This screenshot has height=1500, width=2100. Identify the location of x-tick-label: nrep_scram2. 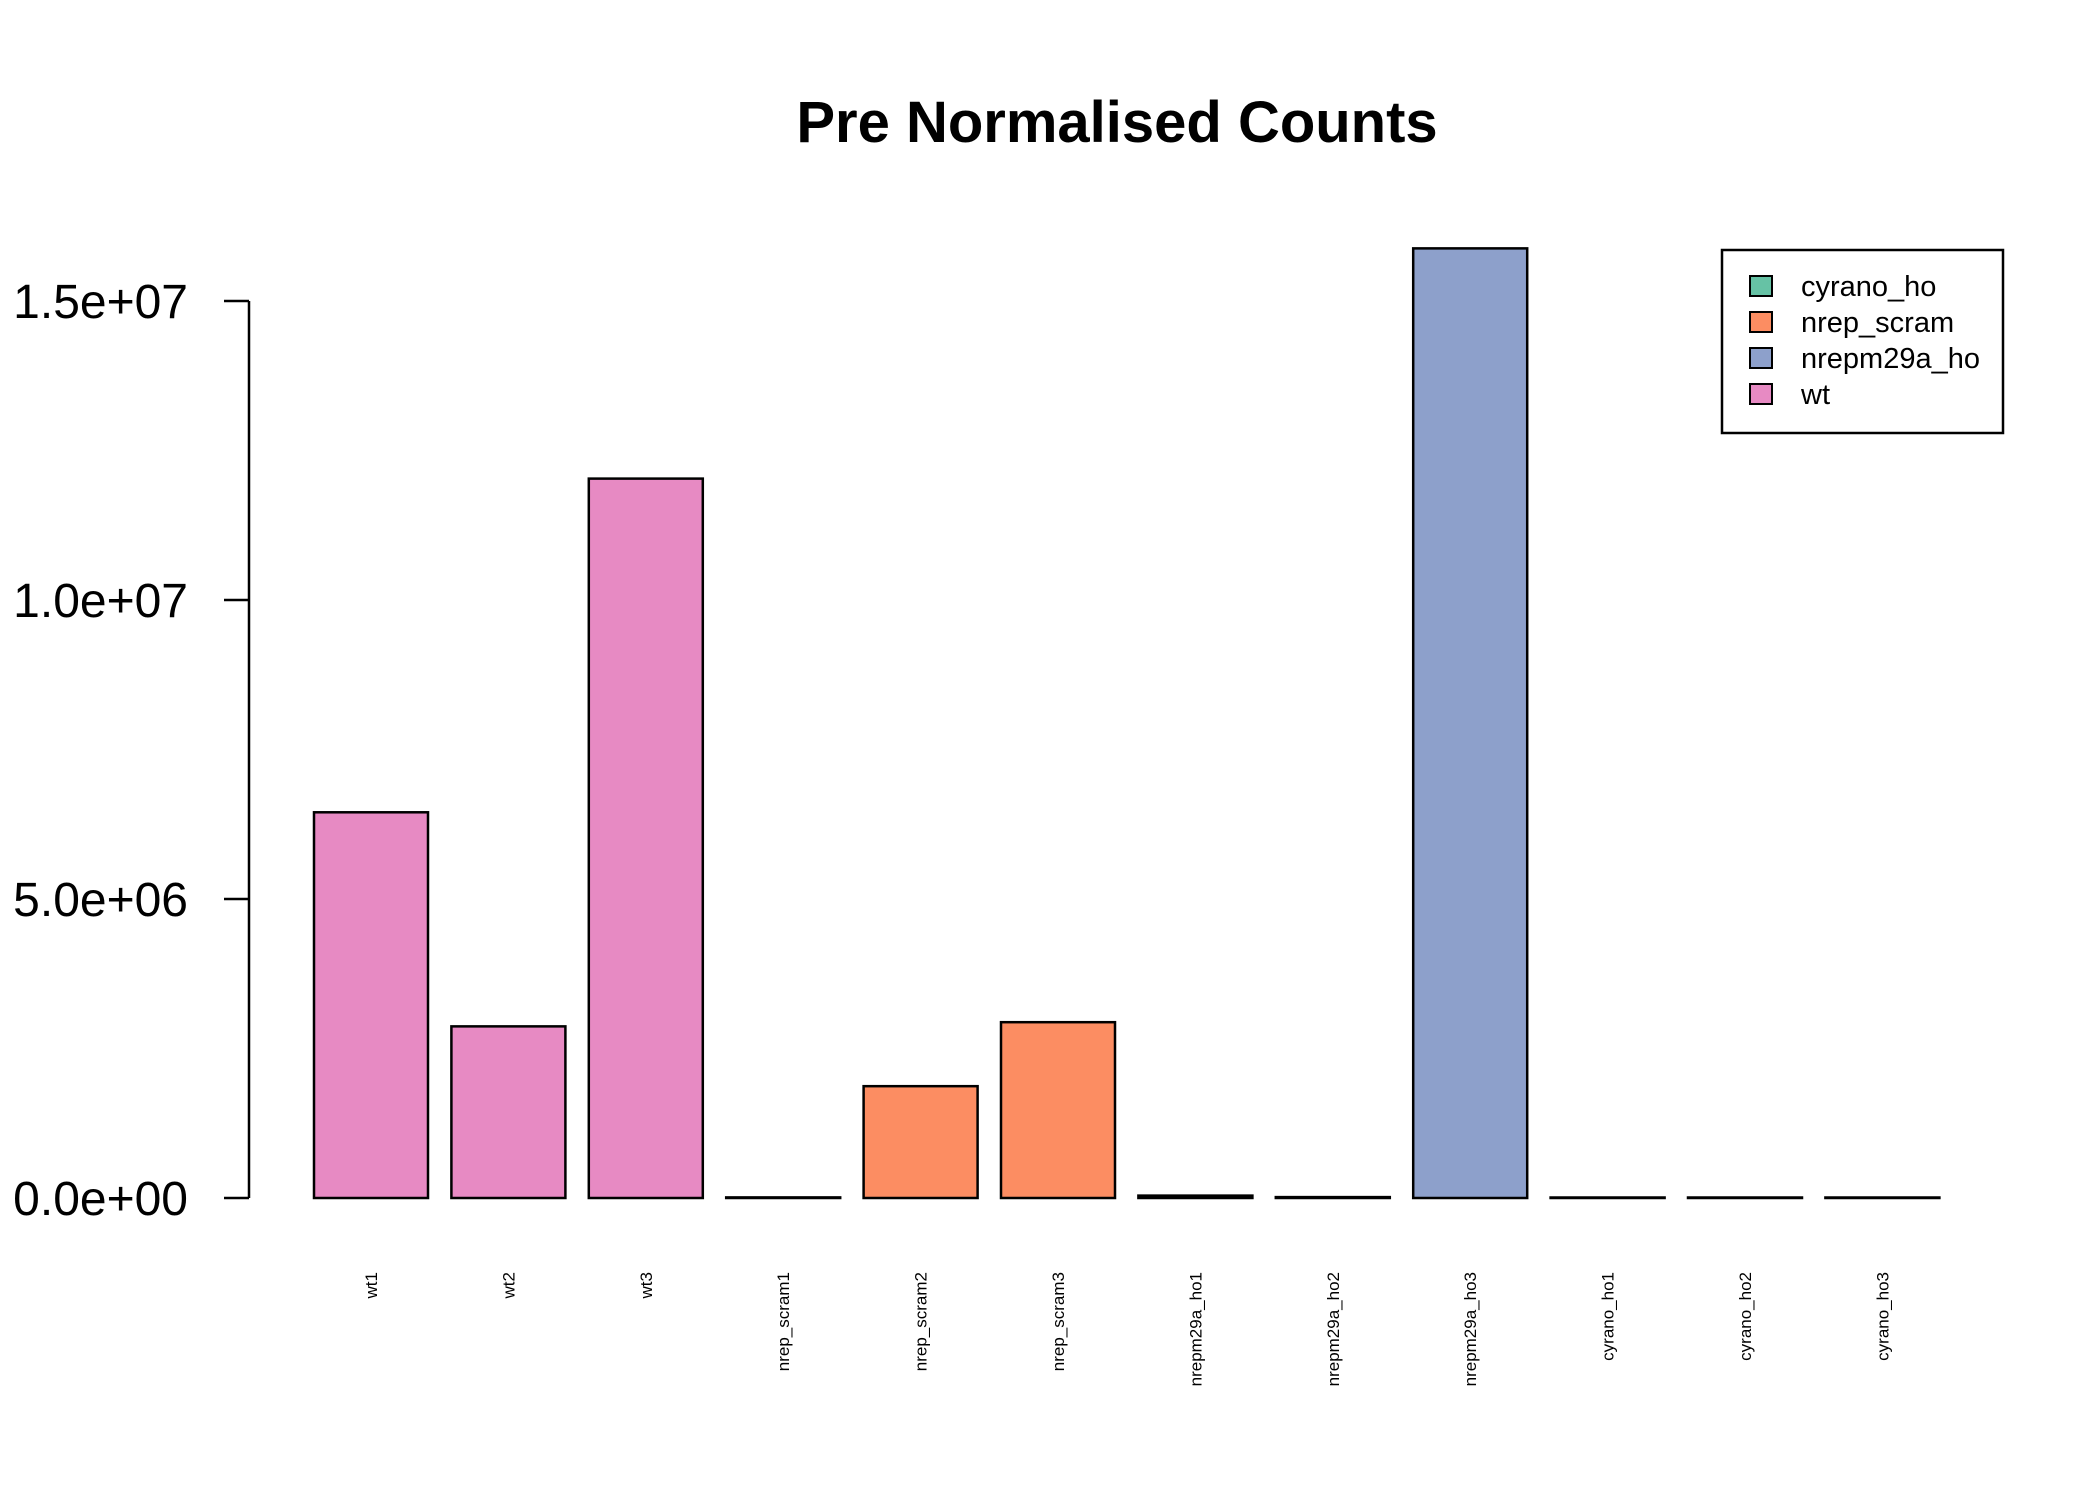
(921, 1321).